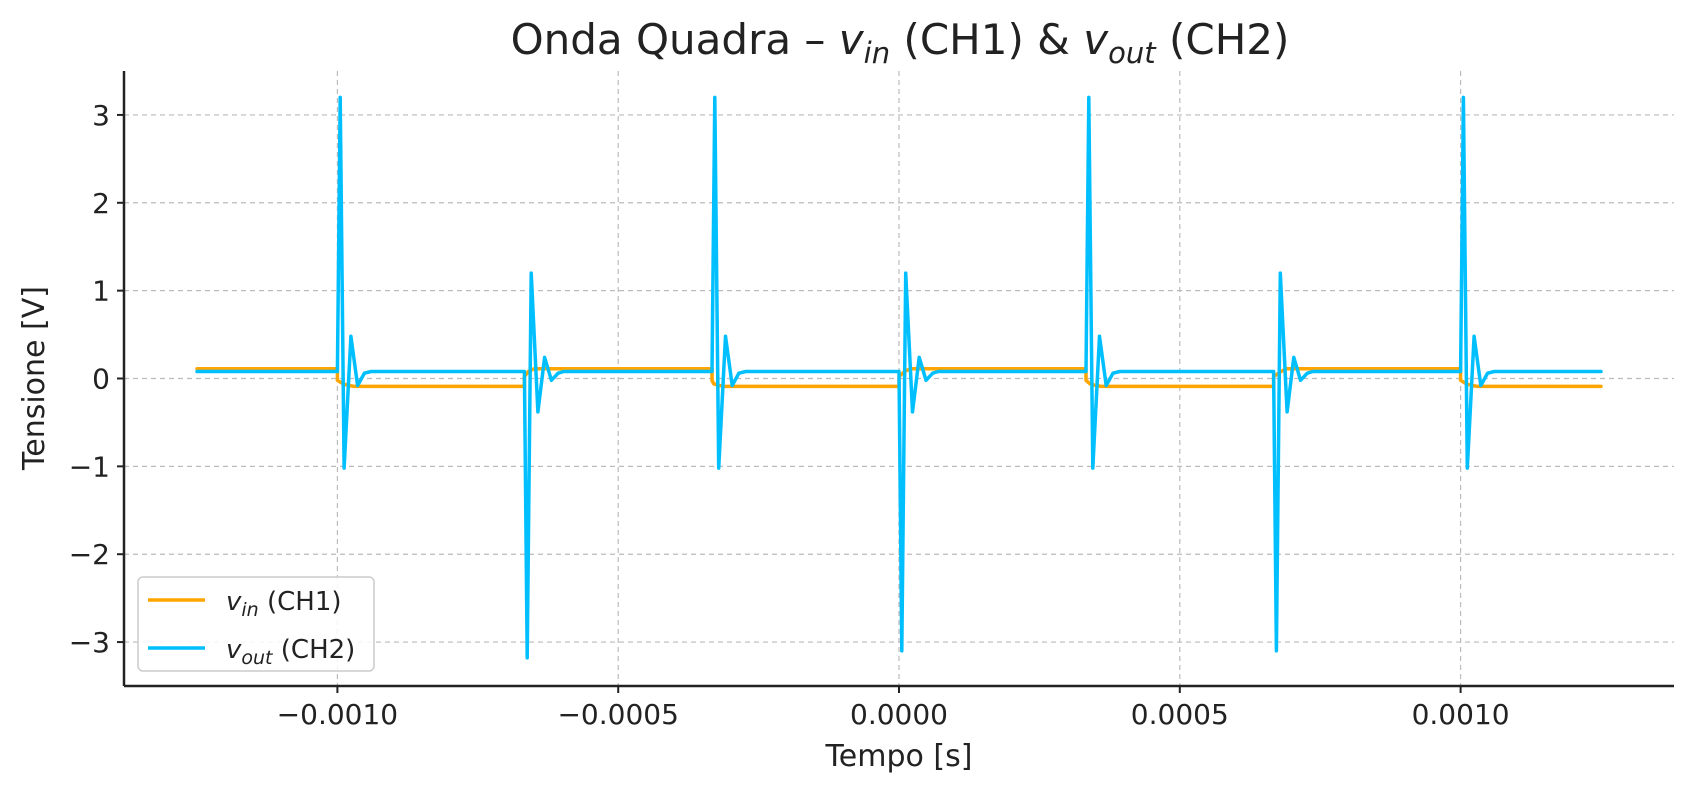  I want to click on series-line-v-in, so click(899, 378).